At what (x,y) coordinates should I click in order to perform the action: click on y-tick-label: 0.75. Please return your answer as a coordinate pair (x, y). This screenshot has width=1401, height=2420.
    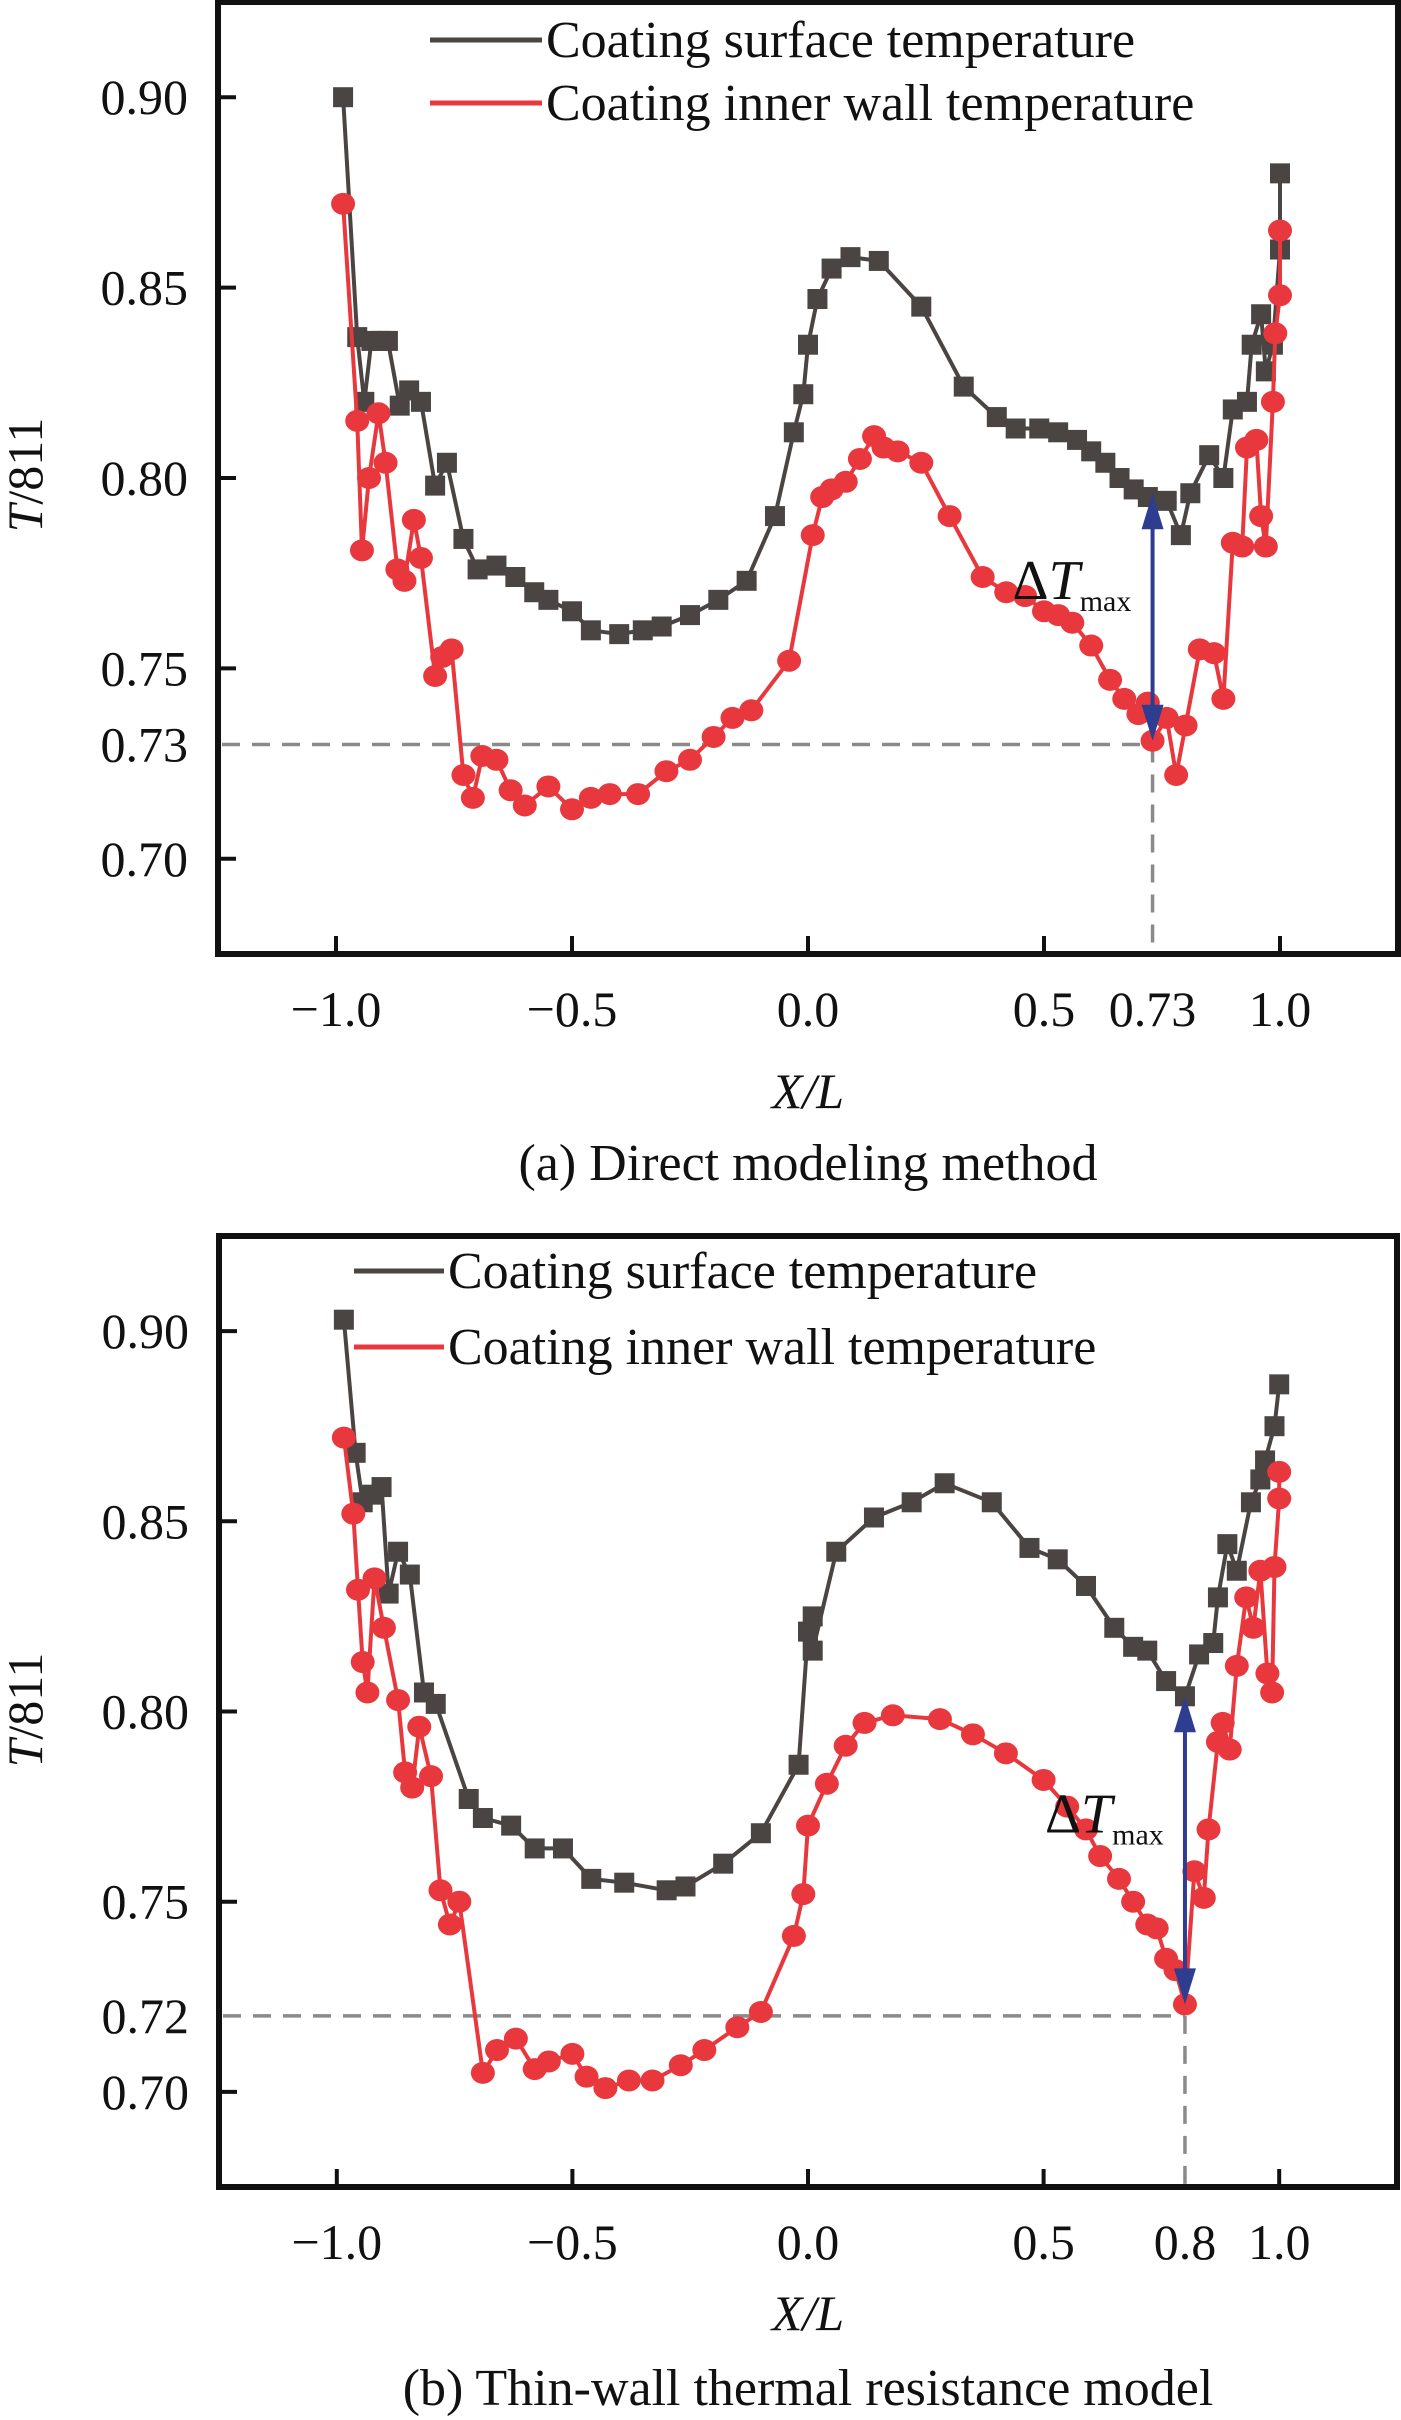
    Looking at the image, I should click on (145, 668).